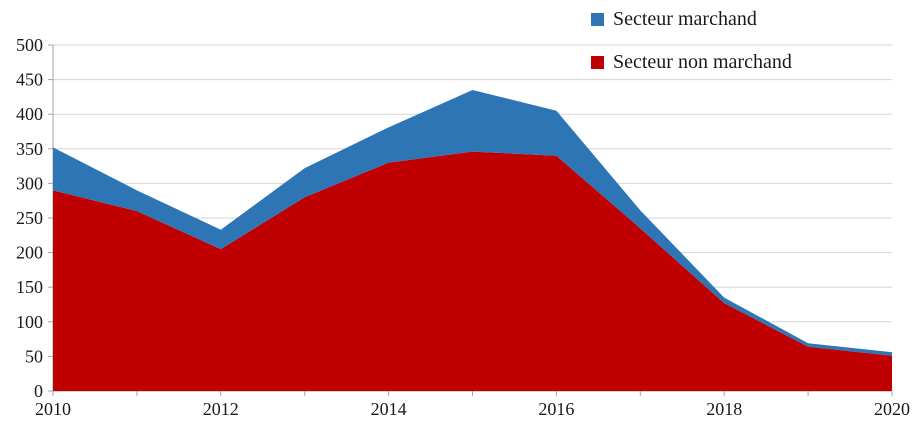  I want to click on y-tick-label: 250, so click(29, 218).